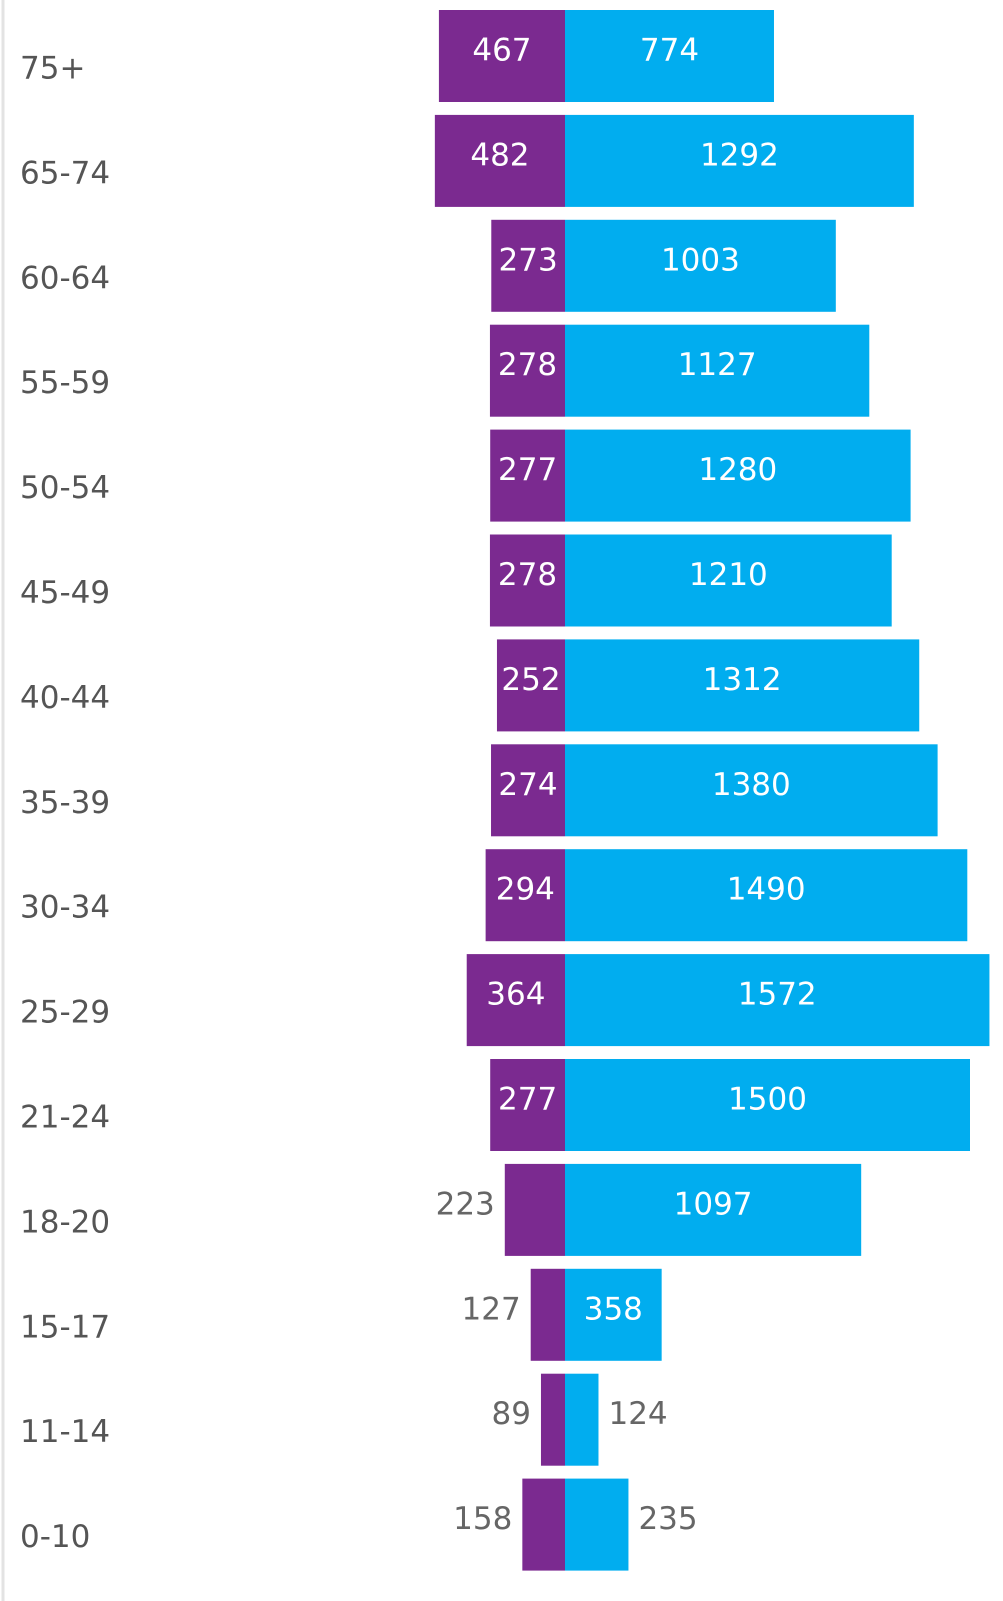 Image resolution: width=1003 pixels, height=1601 pixels. I want to click on data-label: 1380, so click(751, 785).